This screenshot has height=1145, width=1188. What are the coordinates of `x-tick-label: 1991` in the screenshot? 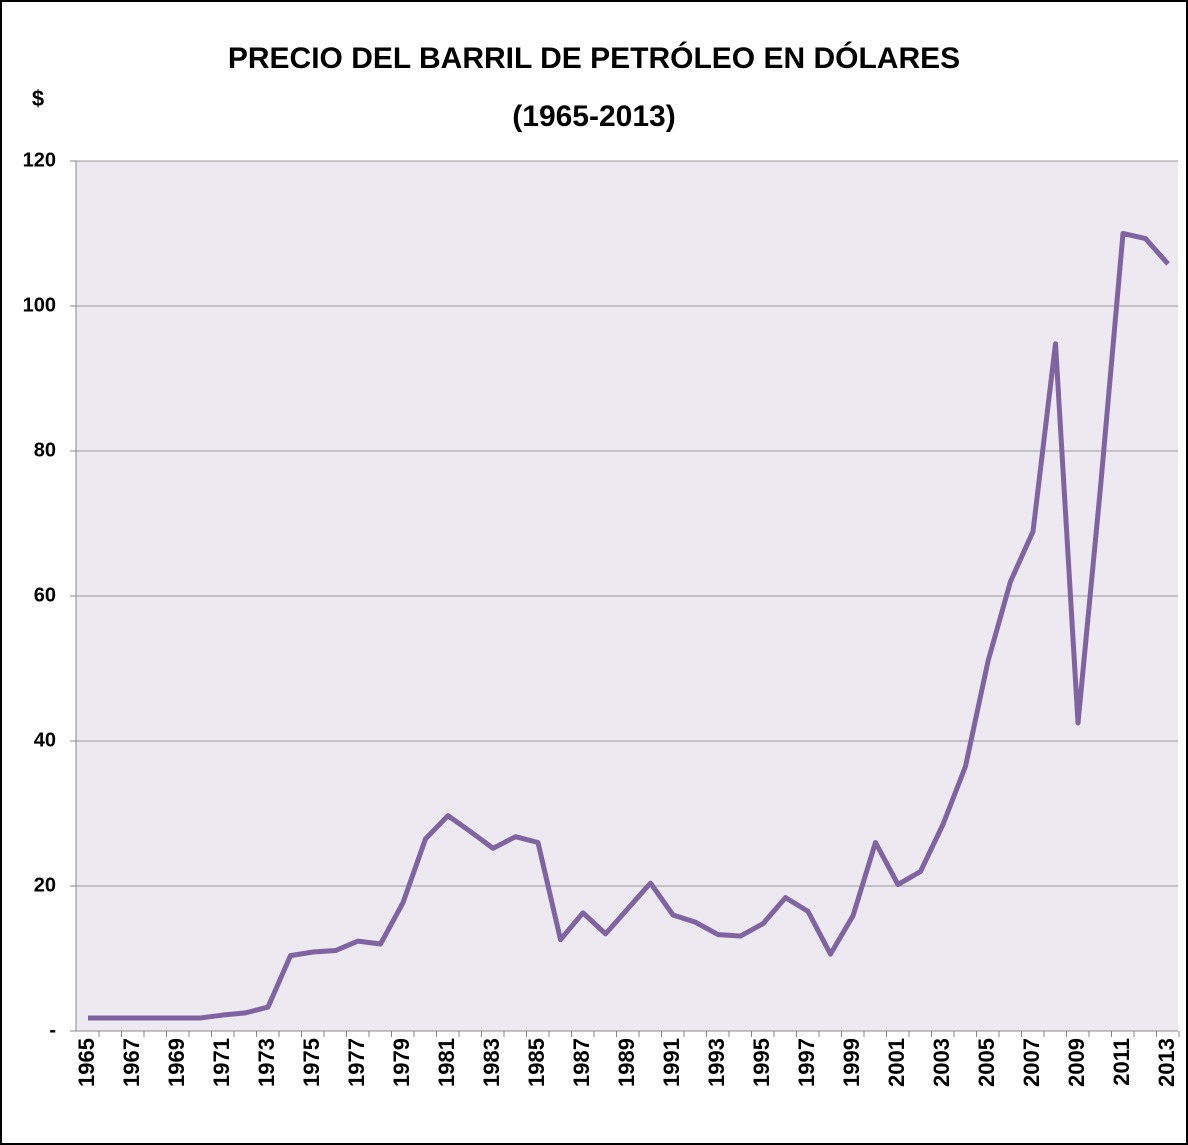 It's located at (671, 1062).